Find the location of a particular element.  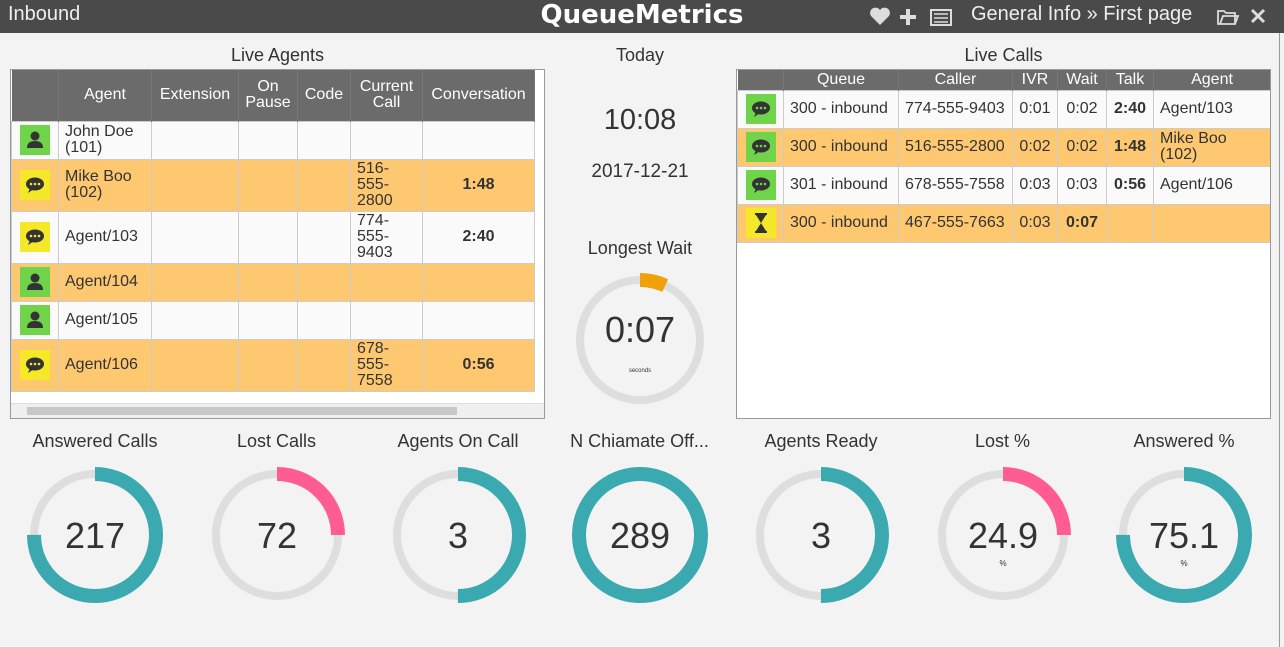

metric-label: Answered Calls is located at coordinates (95, 441).